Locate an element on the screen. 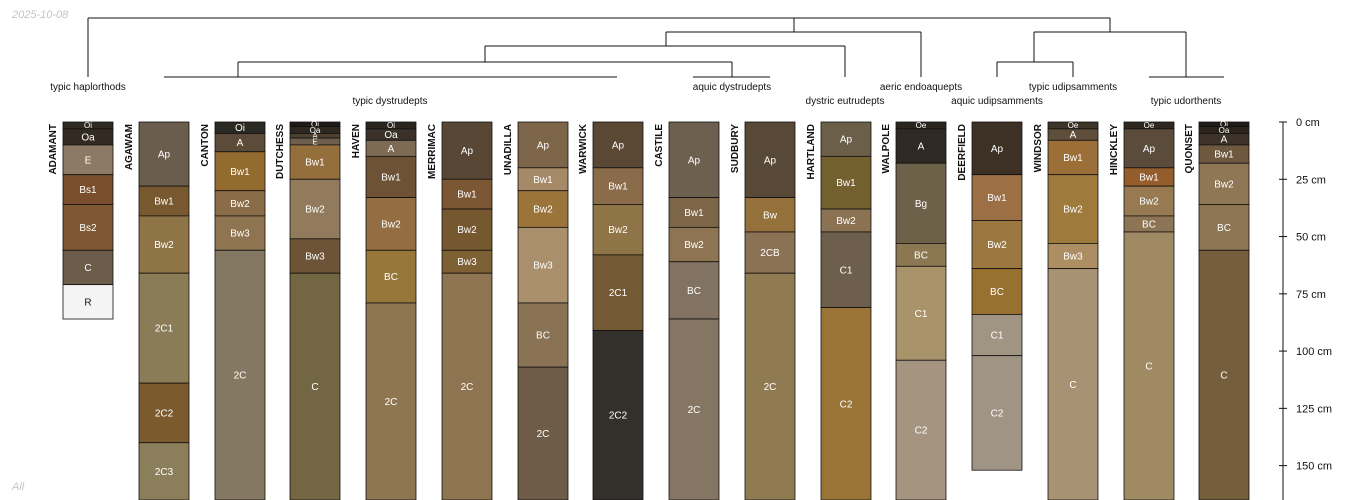  horizon-sudbury-ap is located at coordinates (770, 159).